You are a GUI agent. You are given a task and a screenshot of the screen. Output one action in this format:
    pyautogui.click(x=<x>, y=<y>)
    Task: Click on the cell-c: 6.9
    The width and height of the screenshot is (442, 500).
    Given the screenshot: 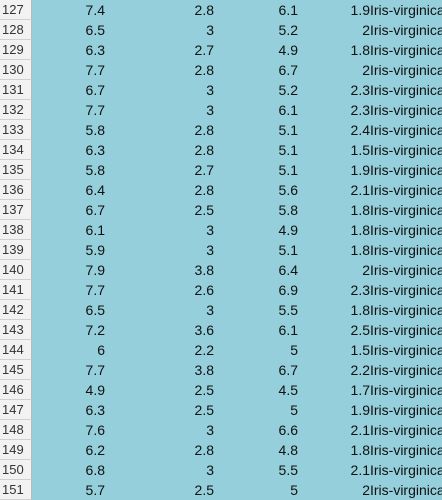 What is the action you would take?
    pyautogui.click(x=288, y=290)
    